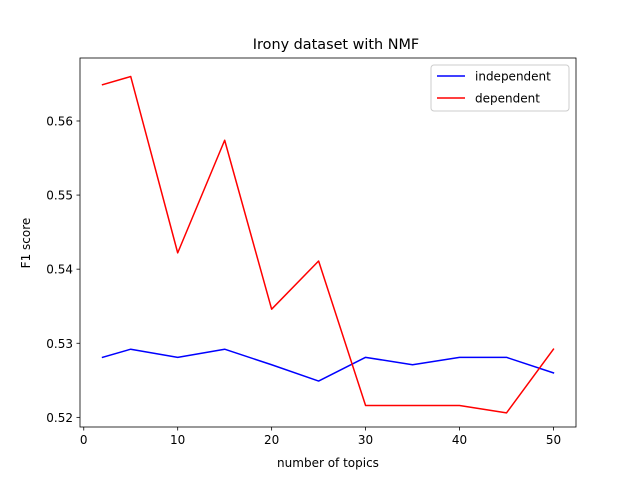 The width and height of the screenshot is (640, 480). Describe the element at coordinates (513, 77) in the screenshot. I see `legend-label-independent: independent` at that location.